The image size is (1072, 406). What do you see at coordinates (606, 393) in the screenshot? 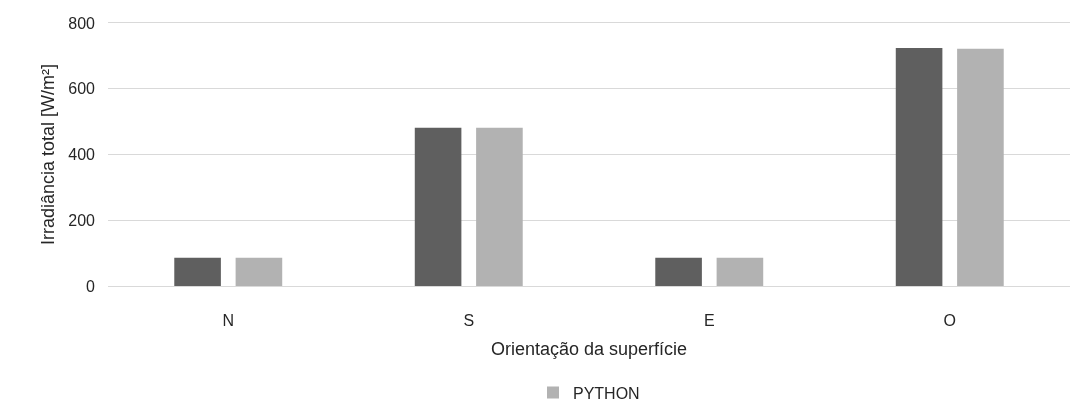
I see `legend-label: PYTHON` at bounding box center [606, 393].